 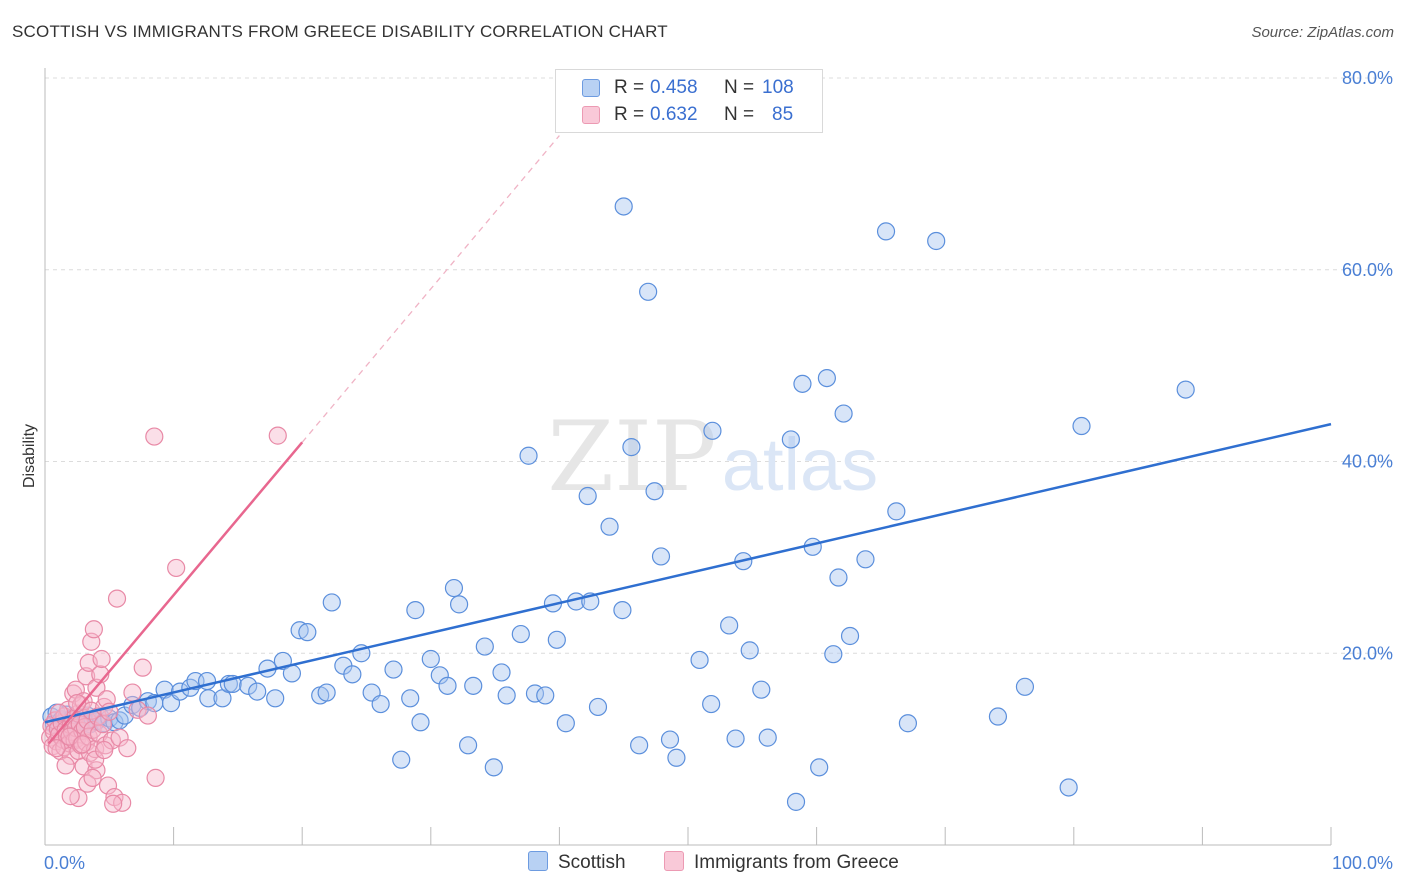 What do you see at coordinates (1322, 32) in the screenshot?
I see `chart-source: Source: ZipAtlas.com` at bounding box center [1322, 32].